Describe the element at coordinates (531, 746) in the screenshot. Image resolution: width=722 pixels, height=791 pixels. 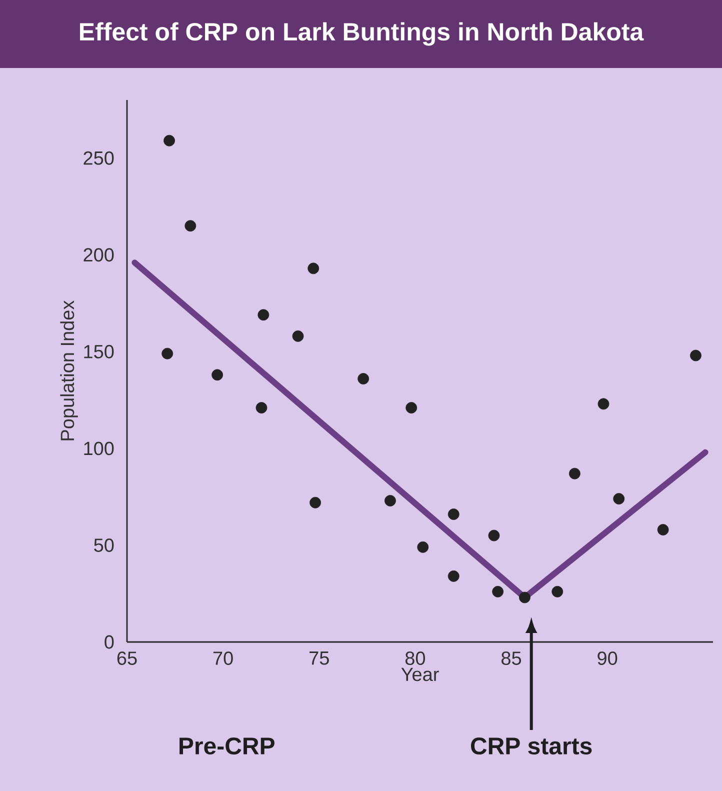
I see `text: CRP starts` at that location.